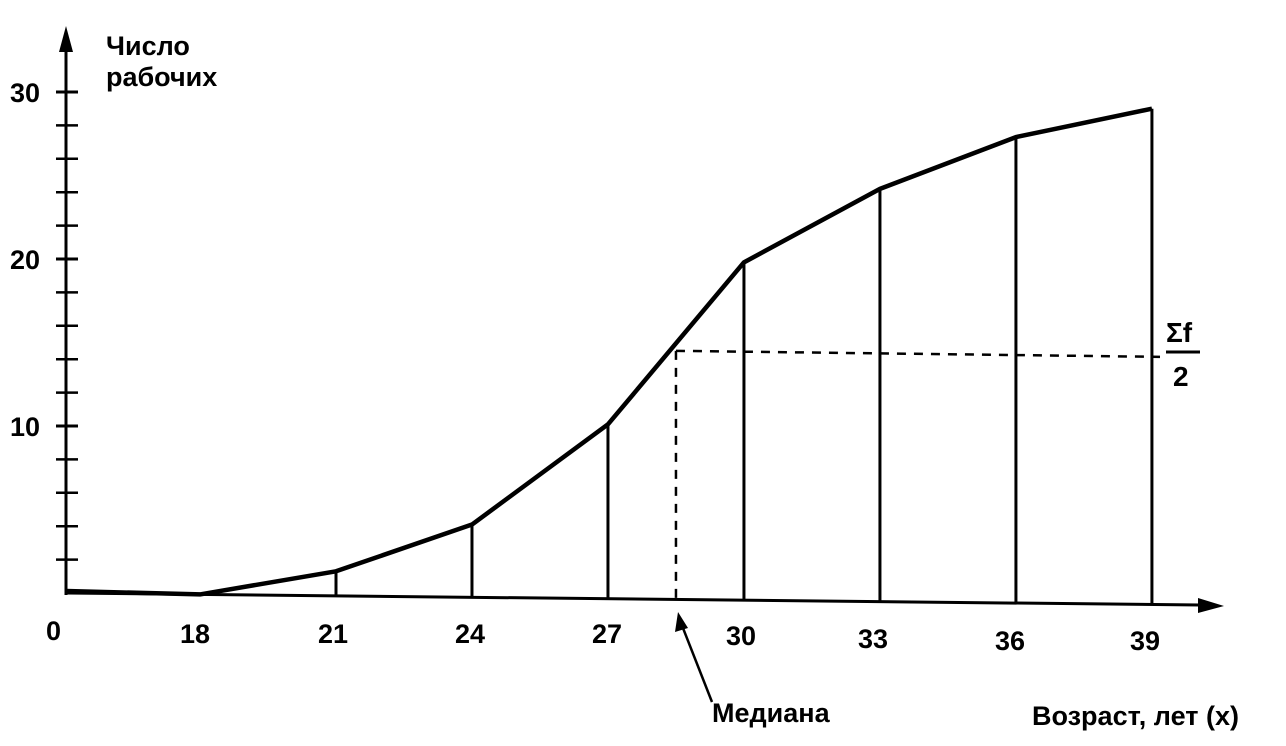 The height and width of the screenshot is (746, 1286). Describe the element at coordinates (1211, 605) in the screenshot. I see `x-axis-arrow` at that location.